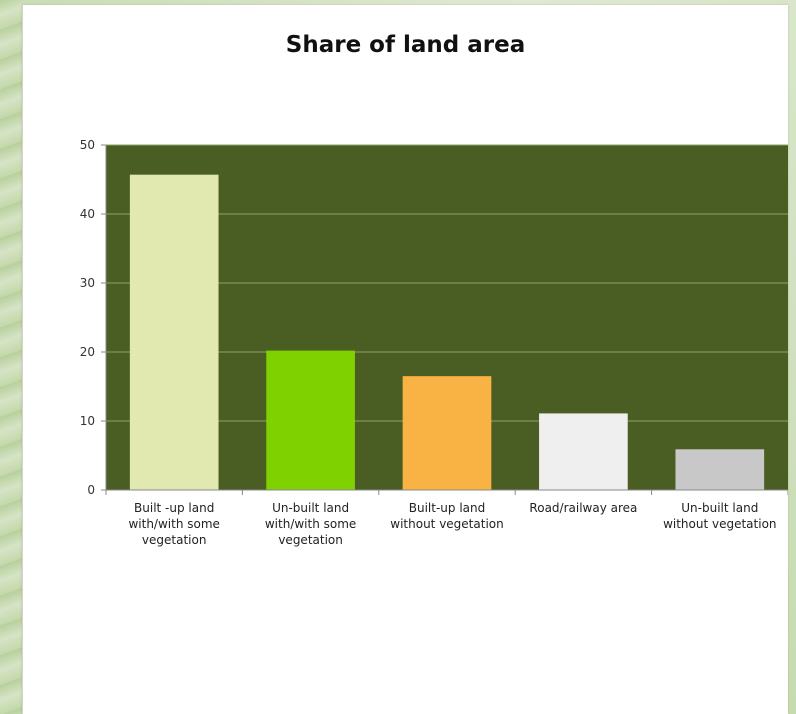  I want to click on x-tick-label: Built-up land without vegetation, so click(446, 516).